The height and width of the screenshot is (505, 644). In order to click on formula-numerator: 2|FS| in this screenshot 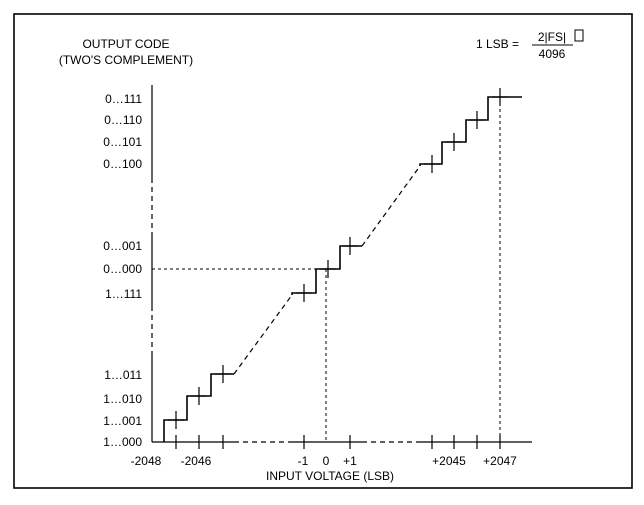, I will do `click(552, 37)`.